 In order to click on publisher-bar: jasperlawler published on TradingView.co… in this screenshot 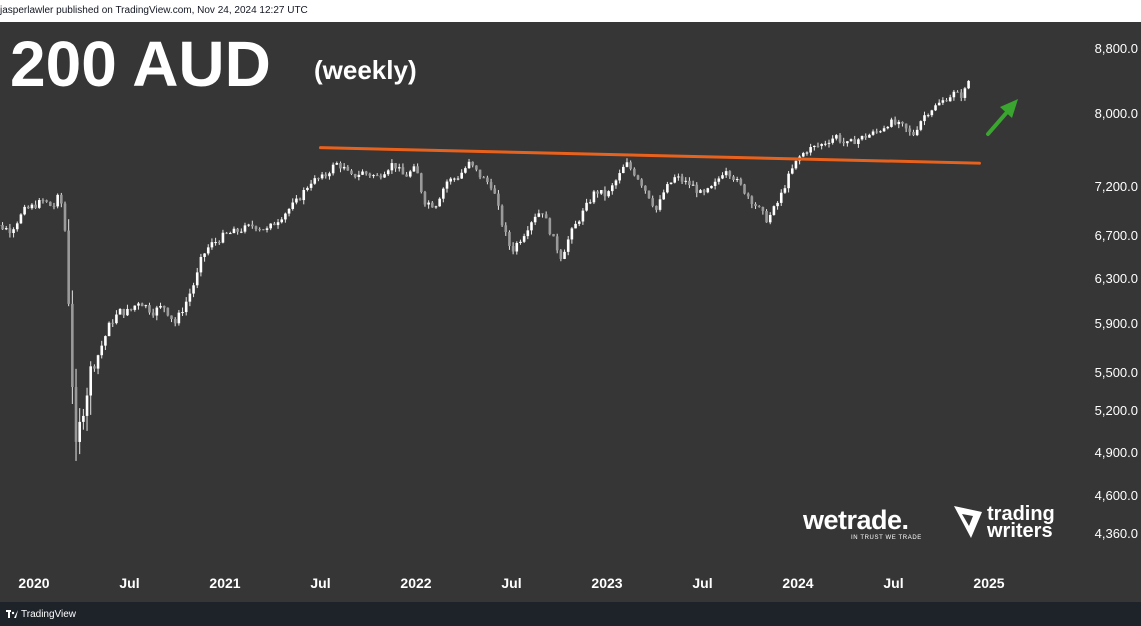, I will do `click(570, 11)`.